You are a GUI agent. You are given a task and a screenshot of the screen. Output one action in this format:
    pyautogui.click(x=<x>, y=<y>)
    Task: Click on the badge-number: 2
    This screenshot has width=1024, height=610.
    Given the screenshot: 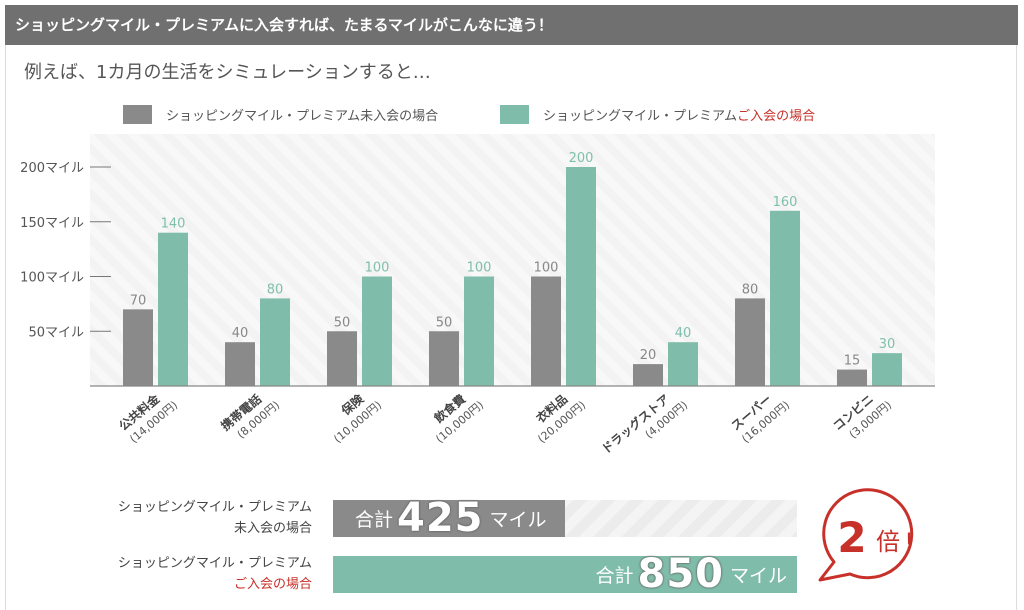 What is the action you would take?
    pyautogui.click(x=851, y=537)
    